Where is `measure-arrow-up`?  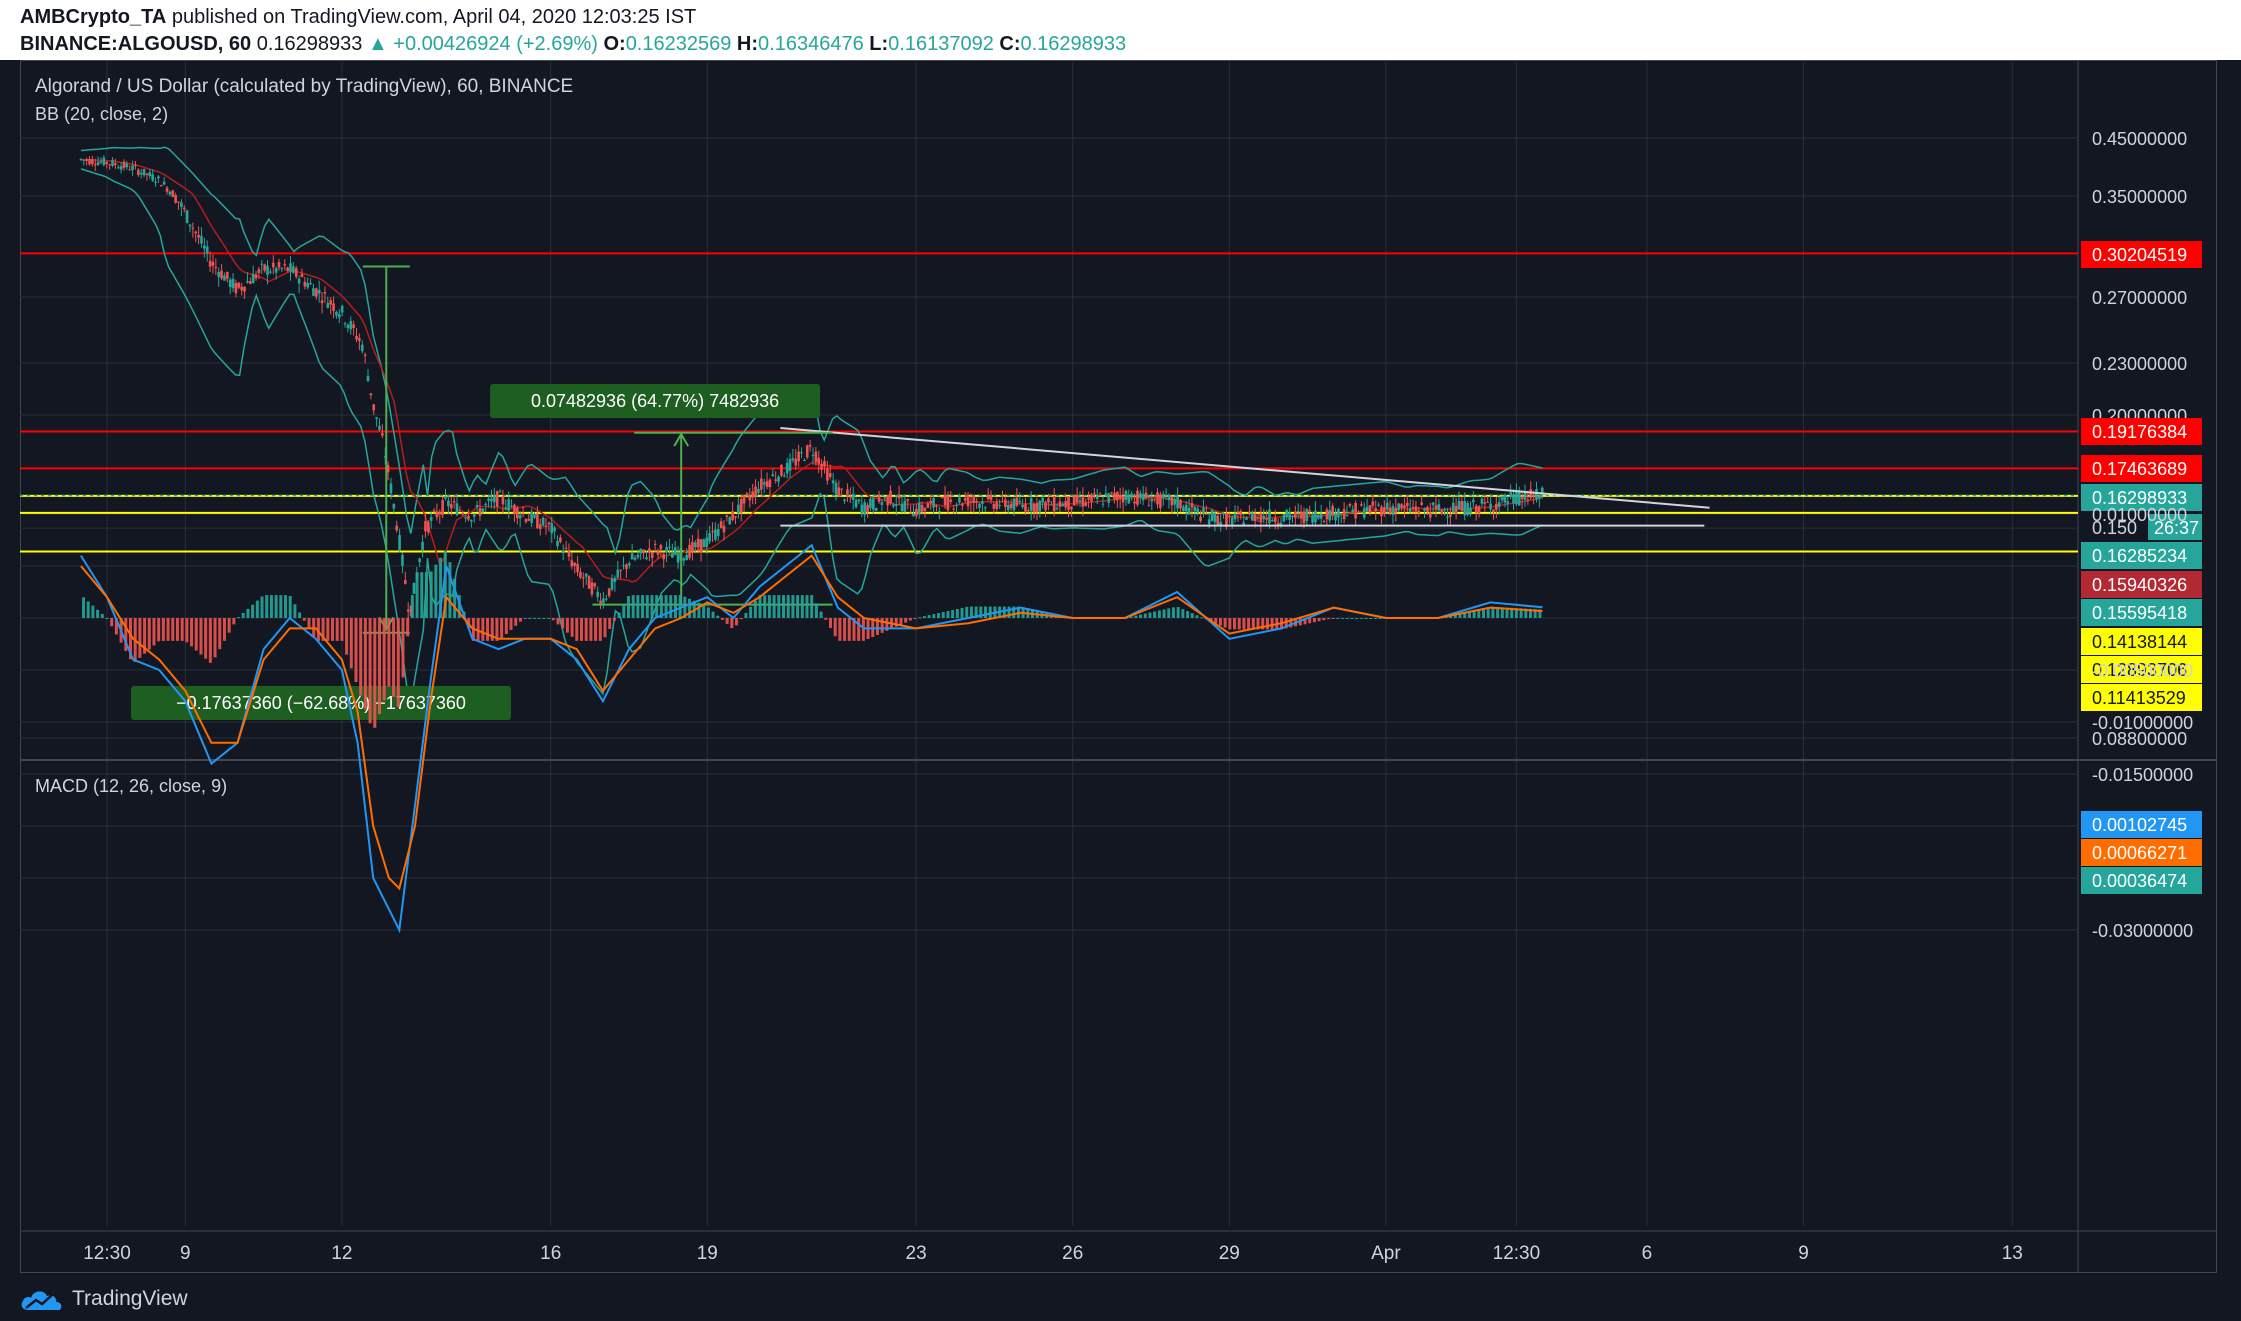
measure-arrow-up is located at coordinates (681, 439).